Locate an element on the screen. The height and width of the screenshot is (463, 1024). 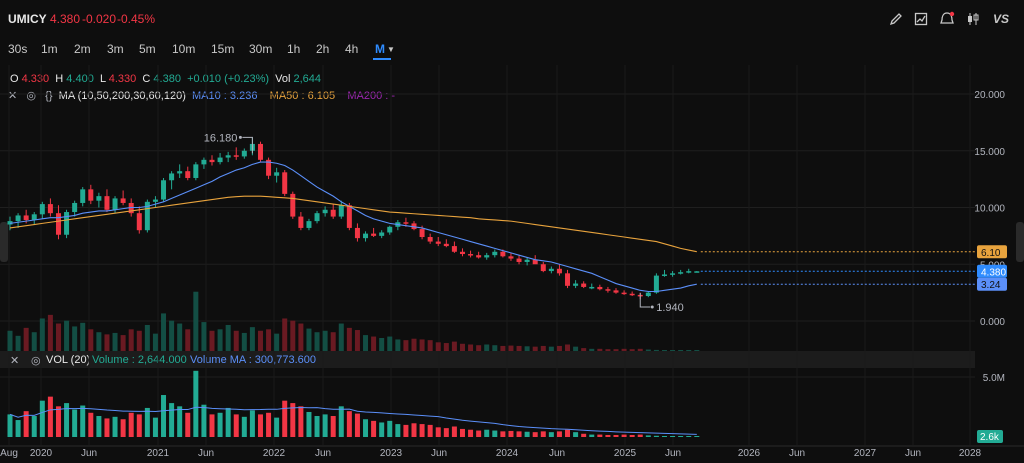
tf-3m: 3m is located at coordinates (115, 49).